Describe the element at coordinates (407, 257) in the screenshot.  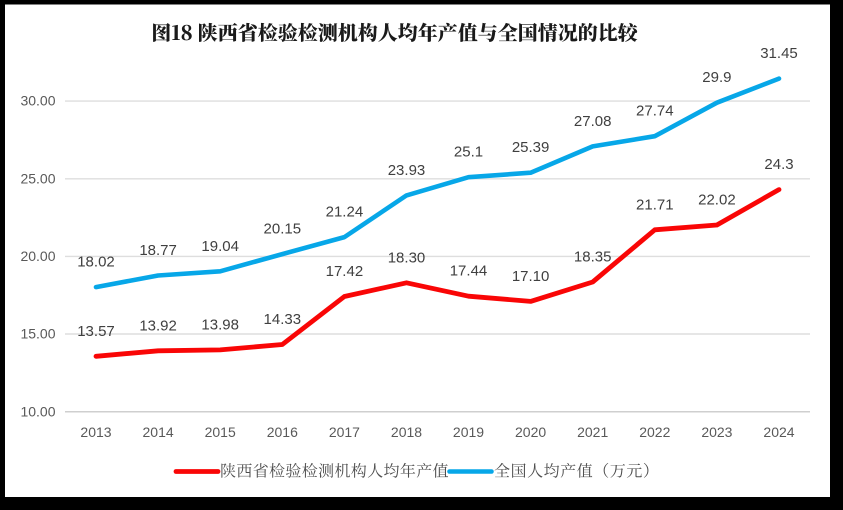
I see `svg-text: 18.30` at that location.